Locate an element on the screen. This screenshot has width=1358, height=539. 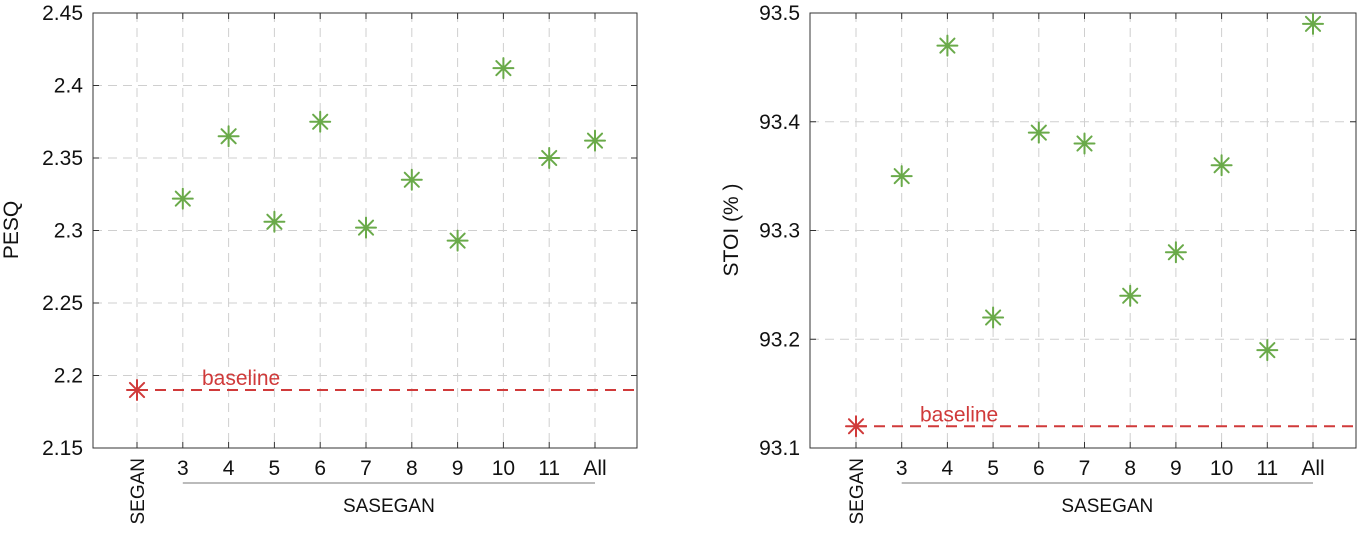
y-axis-label: PESQ is located at coordinates (11, 230).